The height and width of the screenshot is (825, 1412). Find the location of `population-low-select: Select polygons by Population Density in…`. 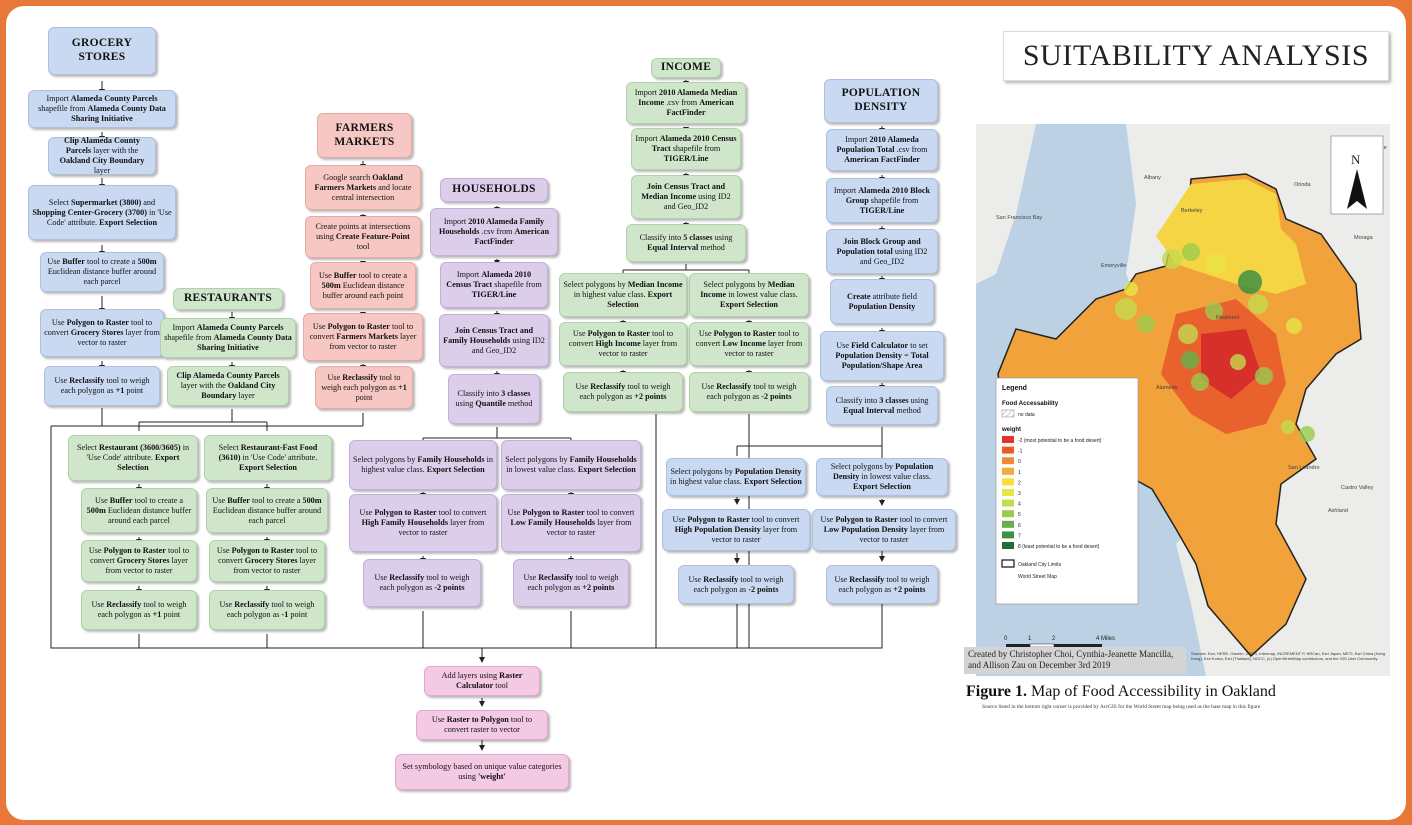

population-low-select: Select polygons by Population Density in… is located at coordinates (882, 477).